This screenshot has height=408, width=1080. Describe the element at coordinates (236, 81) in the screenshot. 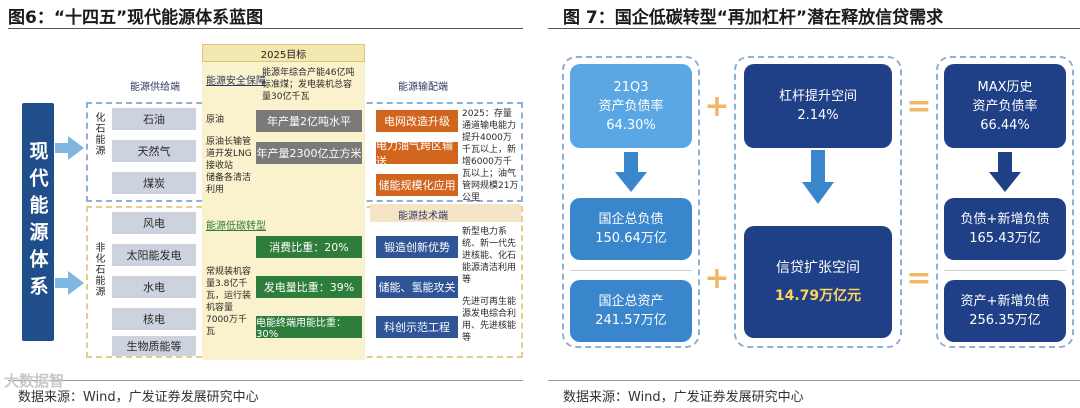

I see `security-label: 能源安全保障` at that location.